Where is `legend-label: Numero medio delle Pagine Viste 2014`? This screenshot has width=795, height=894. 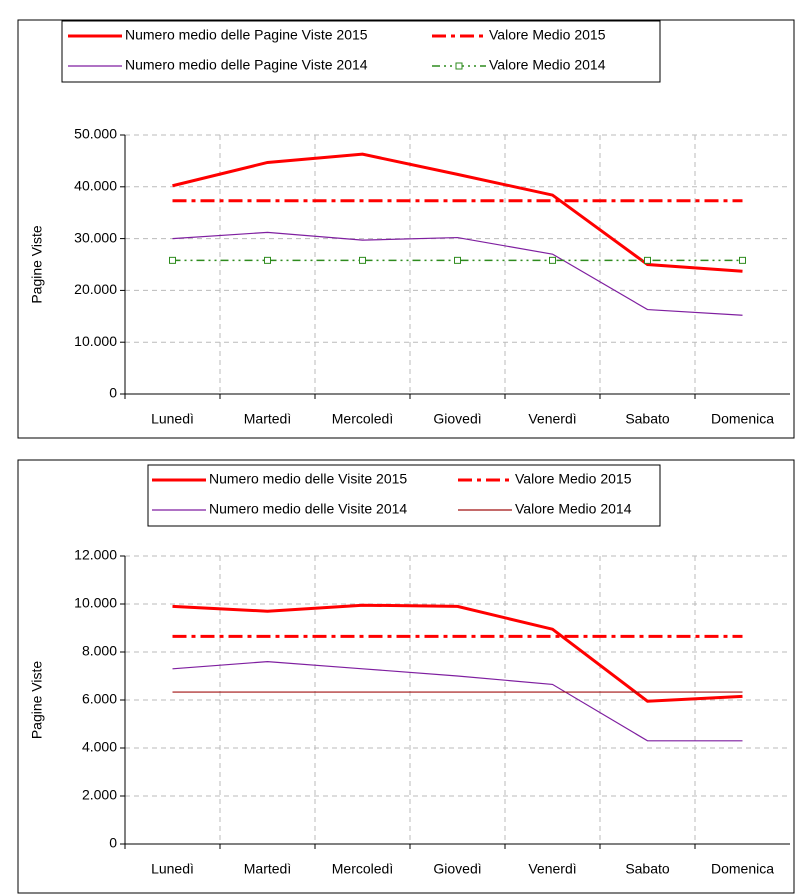
legend-label: Numero medio delle Pagine Viste 2014 is located at coordinates (246, 65).